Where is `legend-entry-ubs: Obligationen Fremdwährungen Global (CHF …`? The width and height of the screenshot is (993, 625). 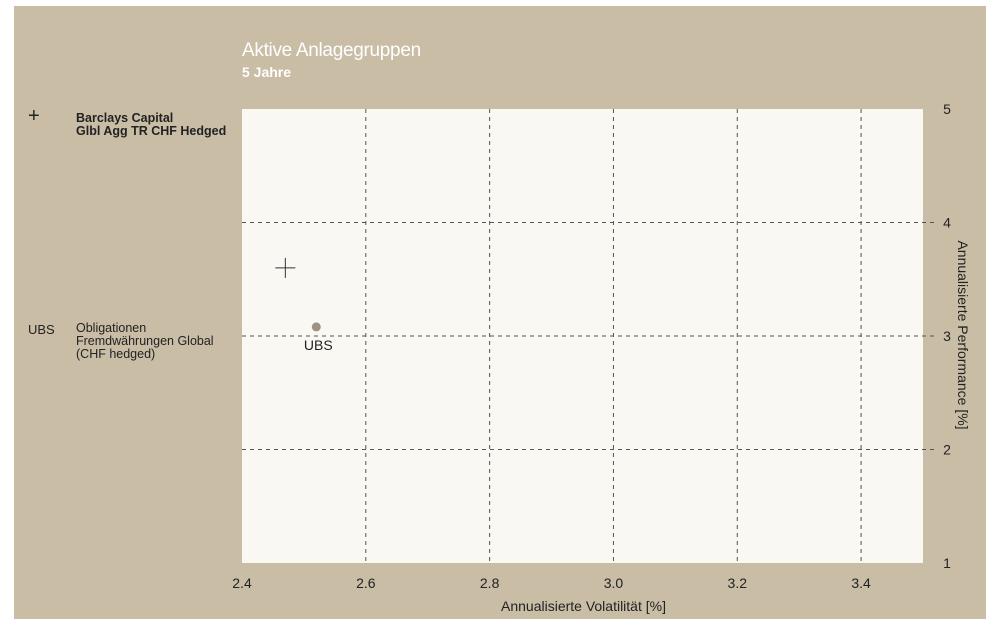
legend-entry-ubs: Obligationen Fremdwährungen Global (CHF … is located at coordinates (145, 341).